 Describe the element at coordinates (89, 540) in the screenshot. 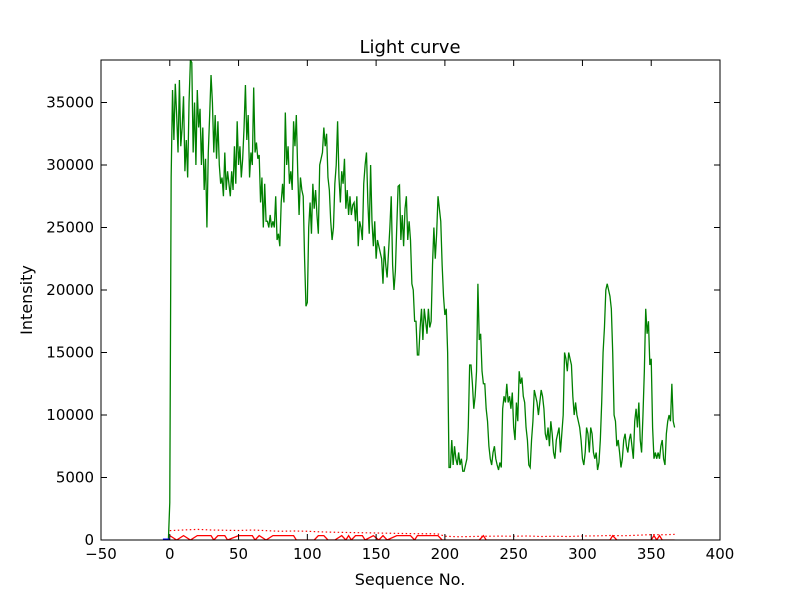

I see `y-tick-label: 0` at that location.